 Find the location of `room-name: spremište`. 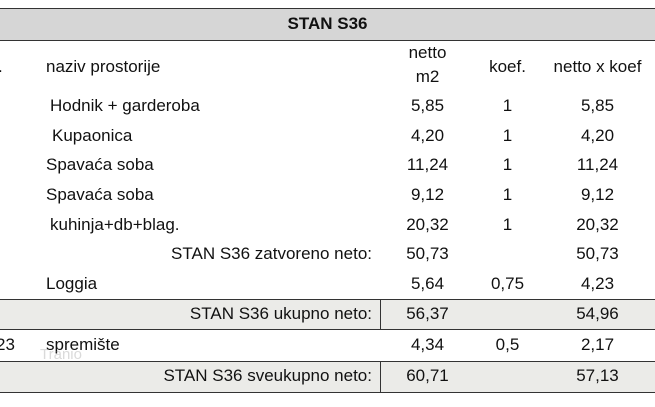

room-name: spremište is located at coordinates (83, 344).